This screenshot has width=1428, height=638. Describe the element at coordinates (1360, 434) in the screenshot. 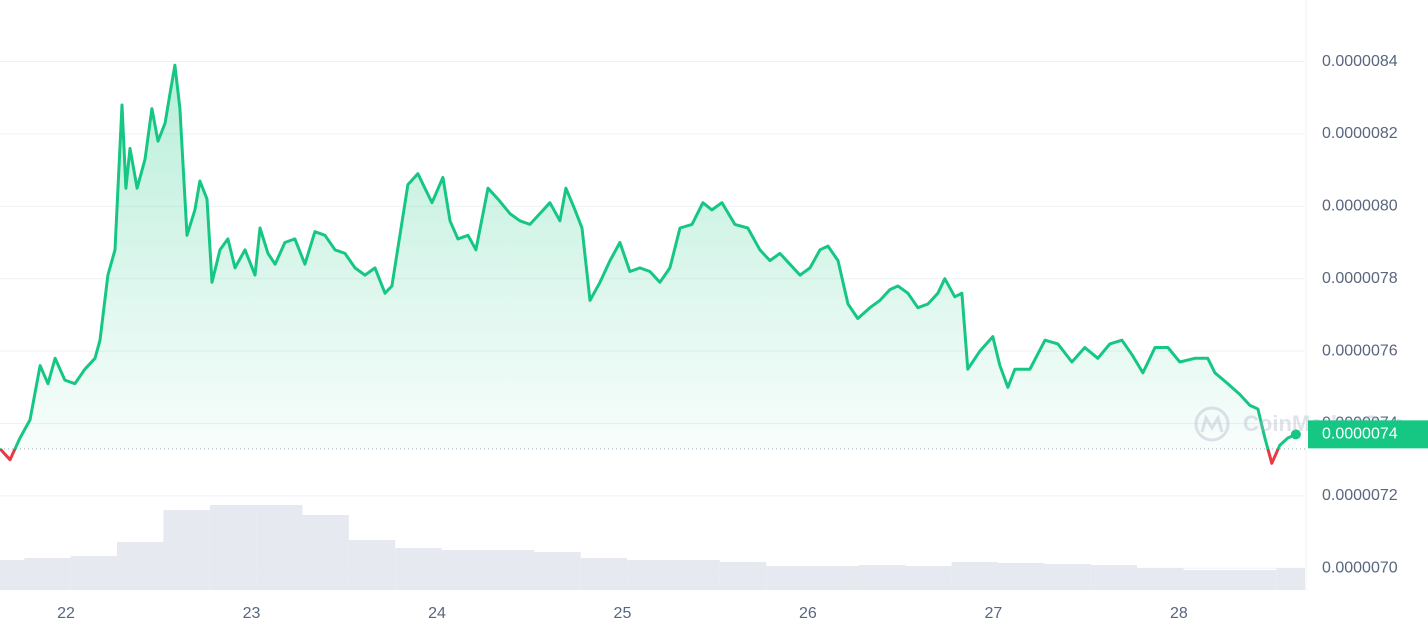

I see `current-price-label: 0.0000074` at that location.